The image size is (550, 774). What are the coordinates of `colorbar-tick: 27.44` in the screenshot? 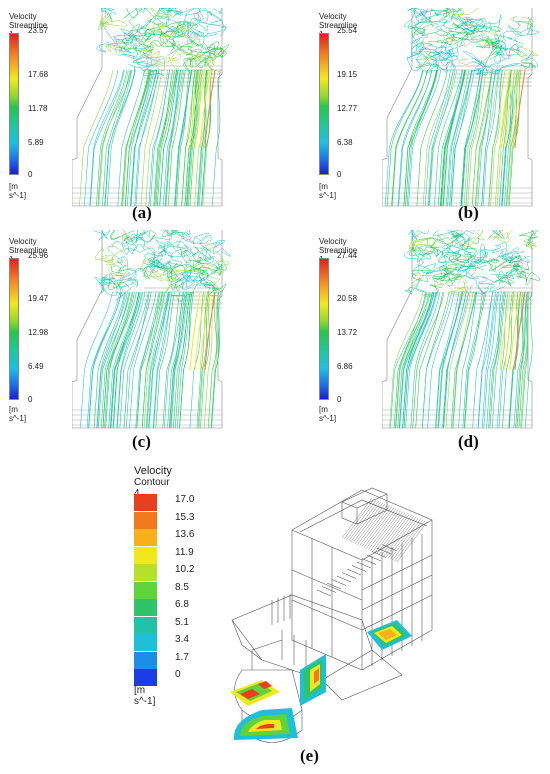 It's located at (347, 255).